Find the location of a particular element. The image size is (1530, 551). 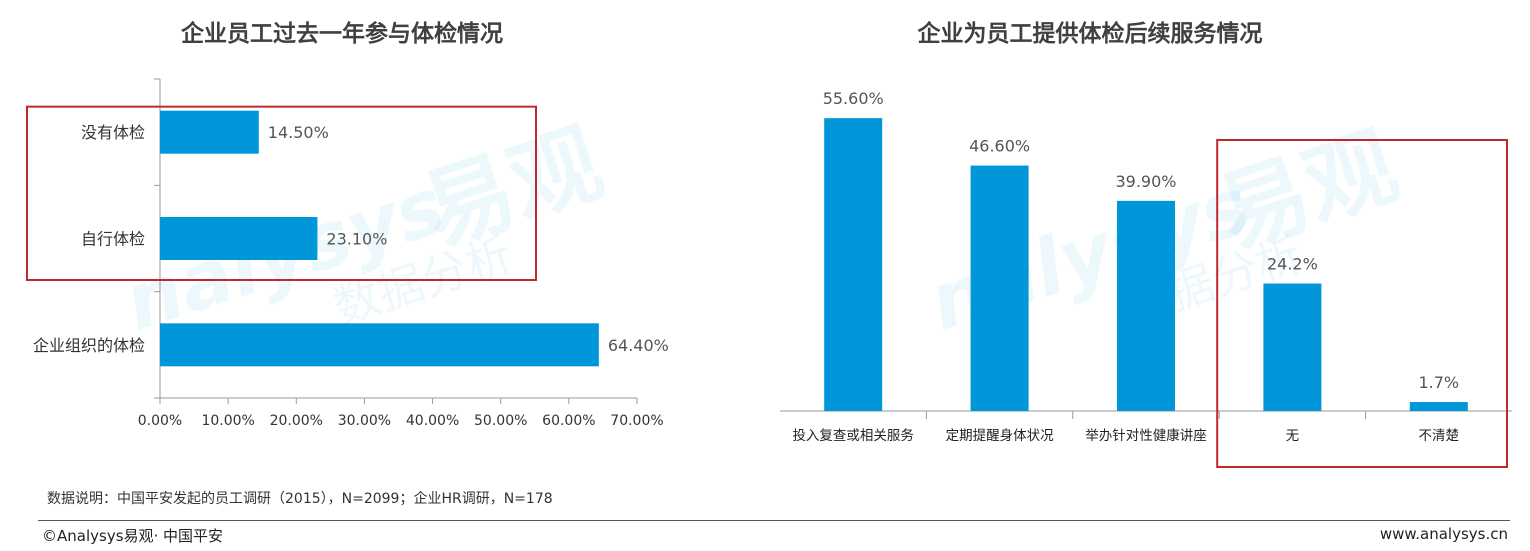

data-label: 55.60% is located at coordinates (853, 98).